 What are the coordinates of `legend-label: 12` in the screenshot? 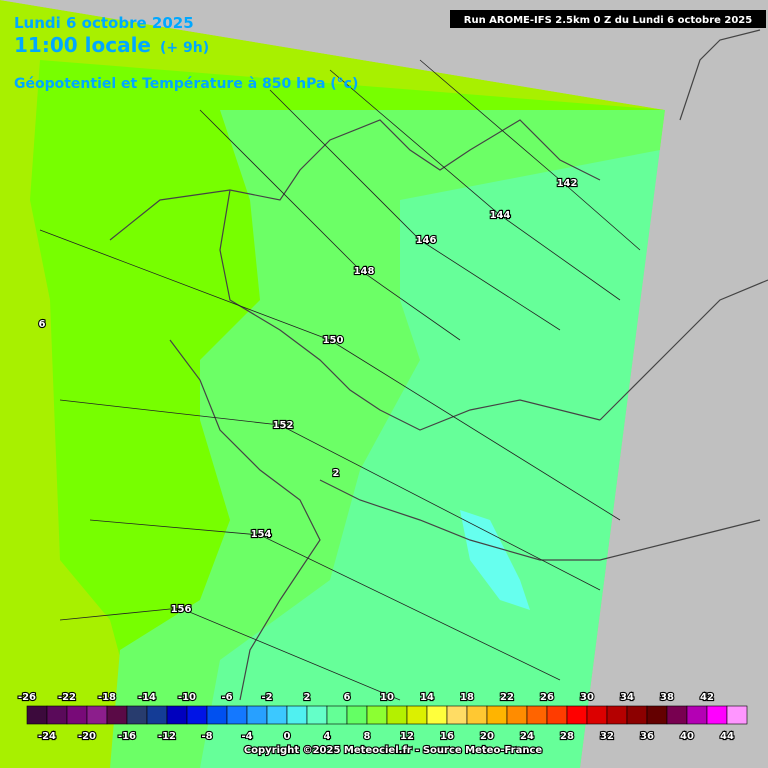 It's located at (407, 736).